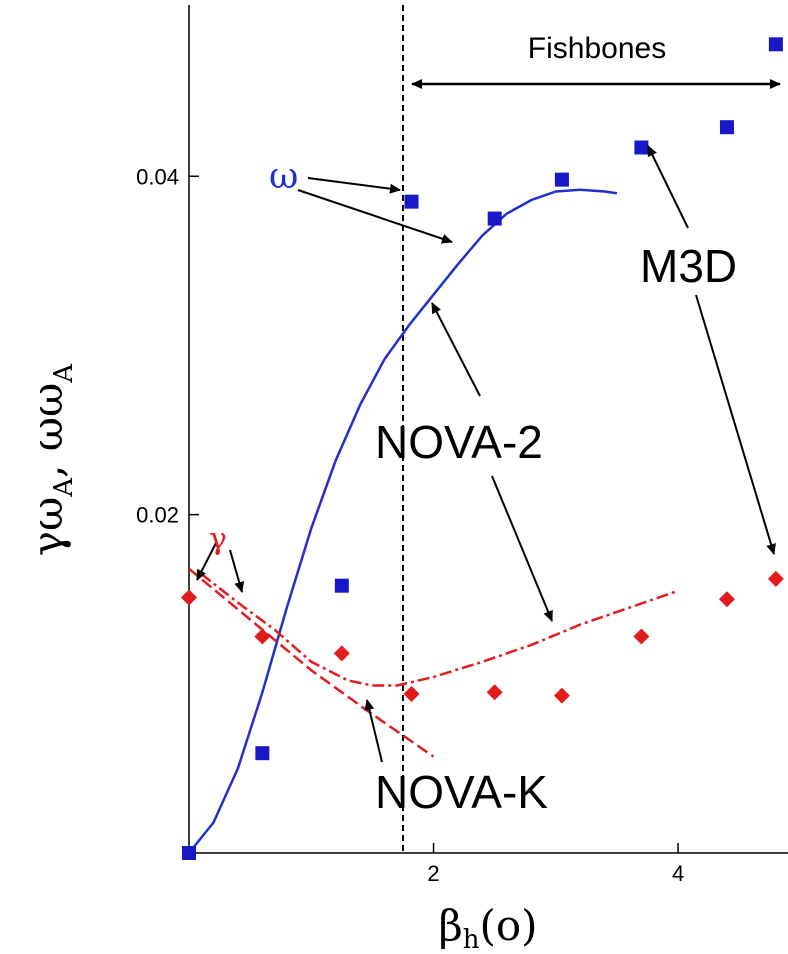 The image size is (788, 954). Describe the element at coordinates (678, 873) in the screenshot. I see `x-tick-label: 4` at that location.